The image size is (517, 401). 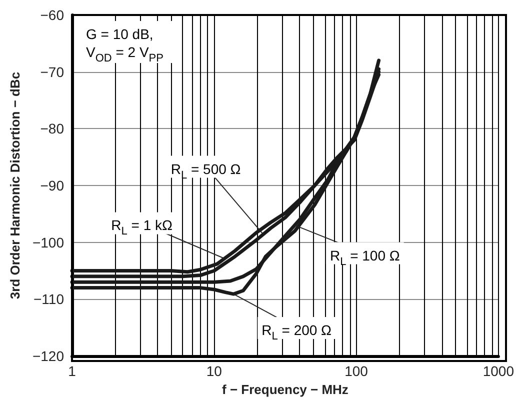 What do you see at coordinates (52, 72) in the screenshot?
I see `y-tick-label: −70` at bounding box center [52, 72].